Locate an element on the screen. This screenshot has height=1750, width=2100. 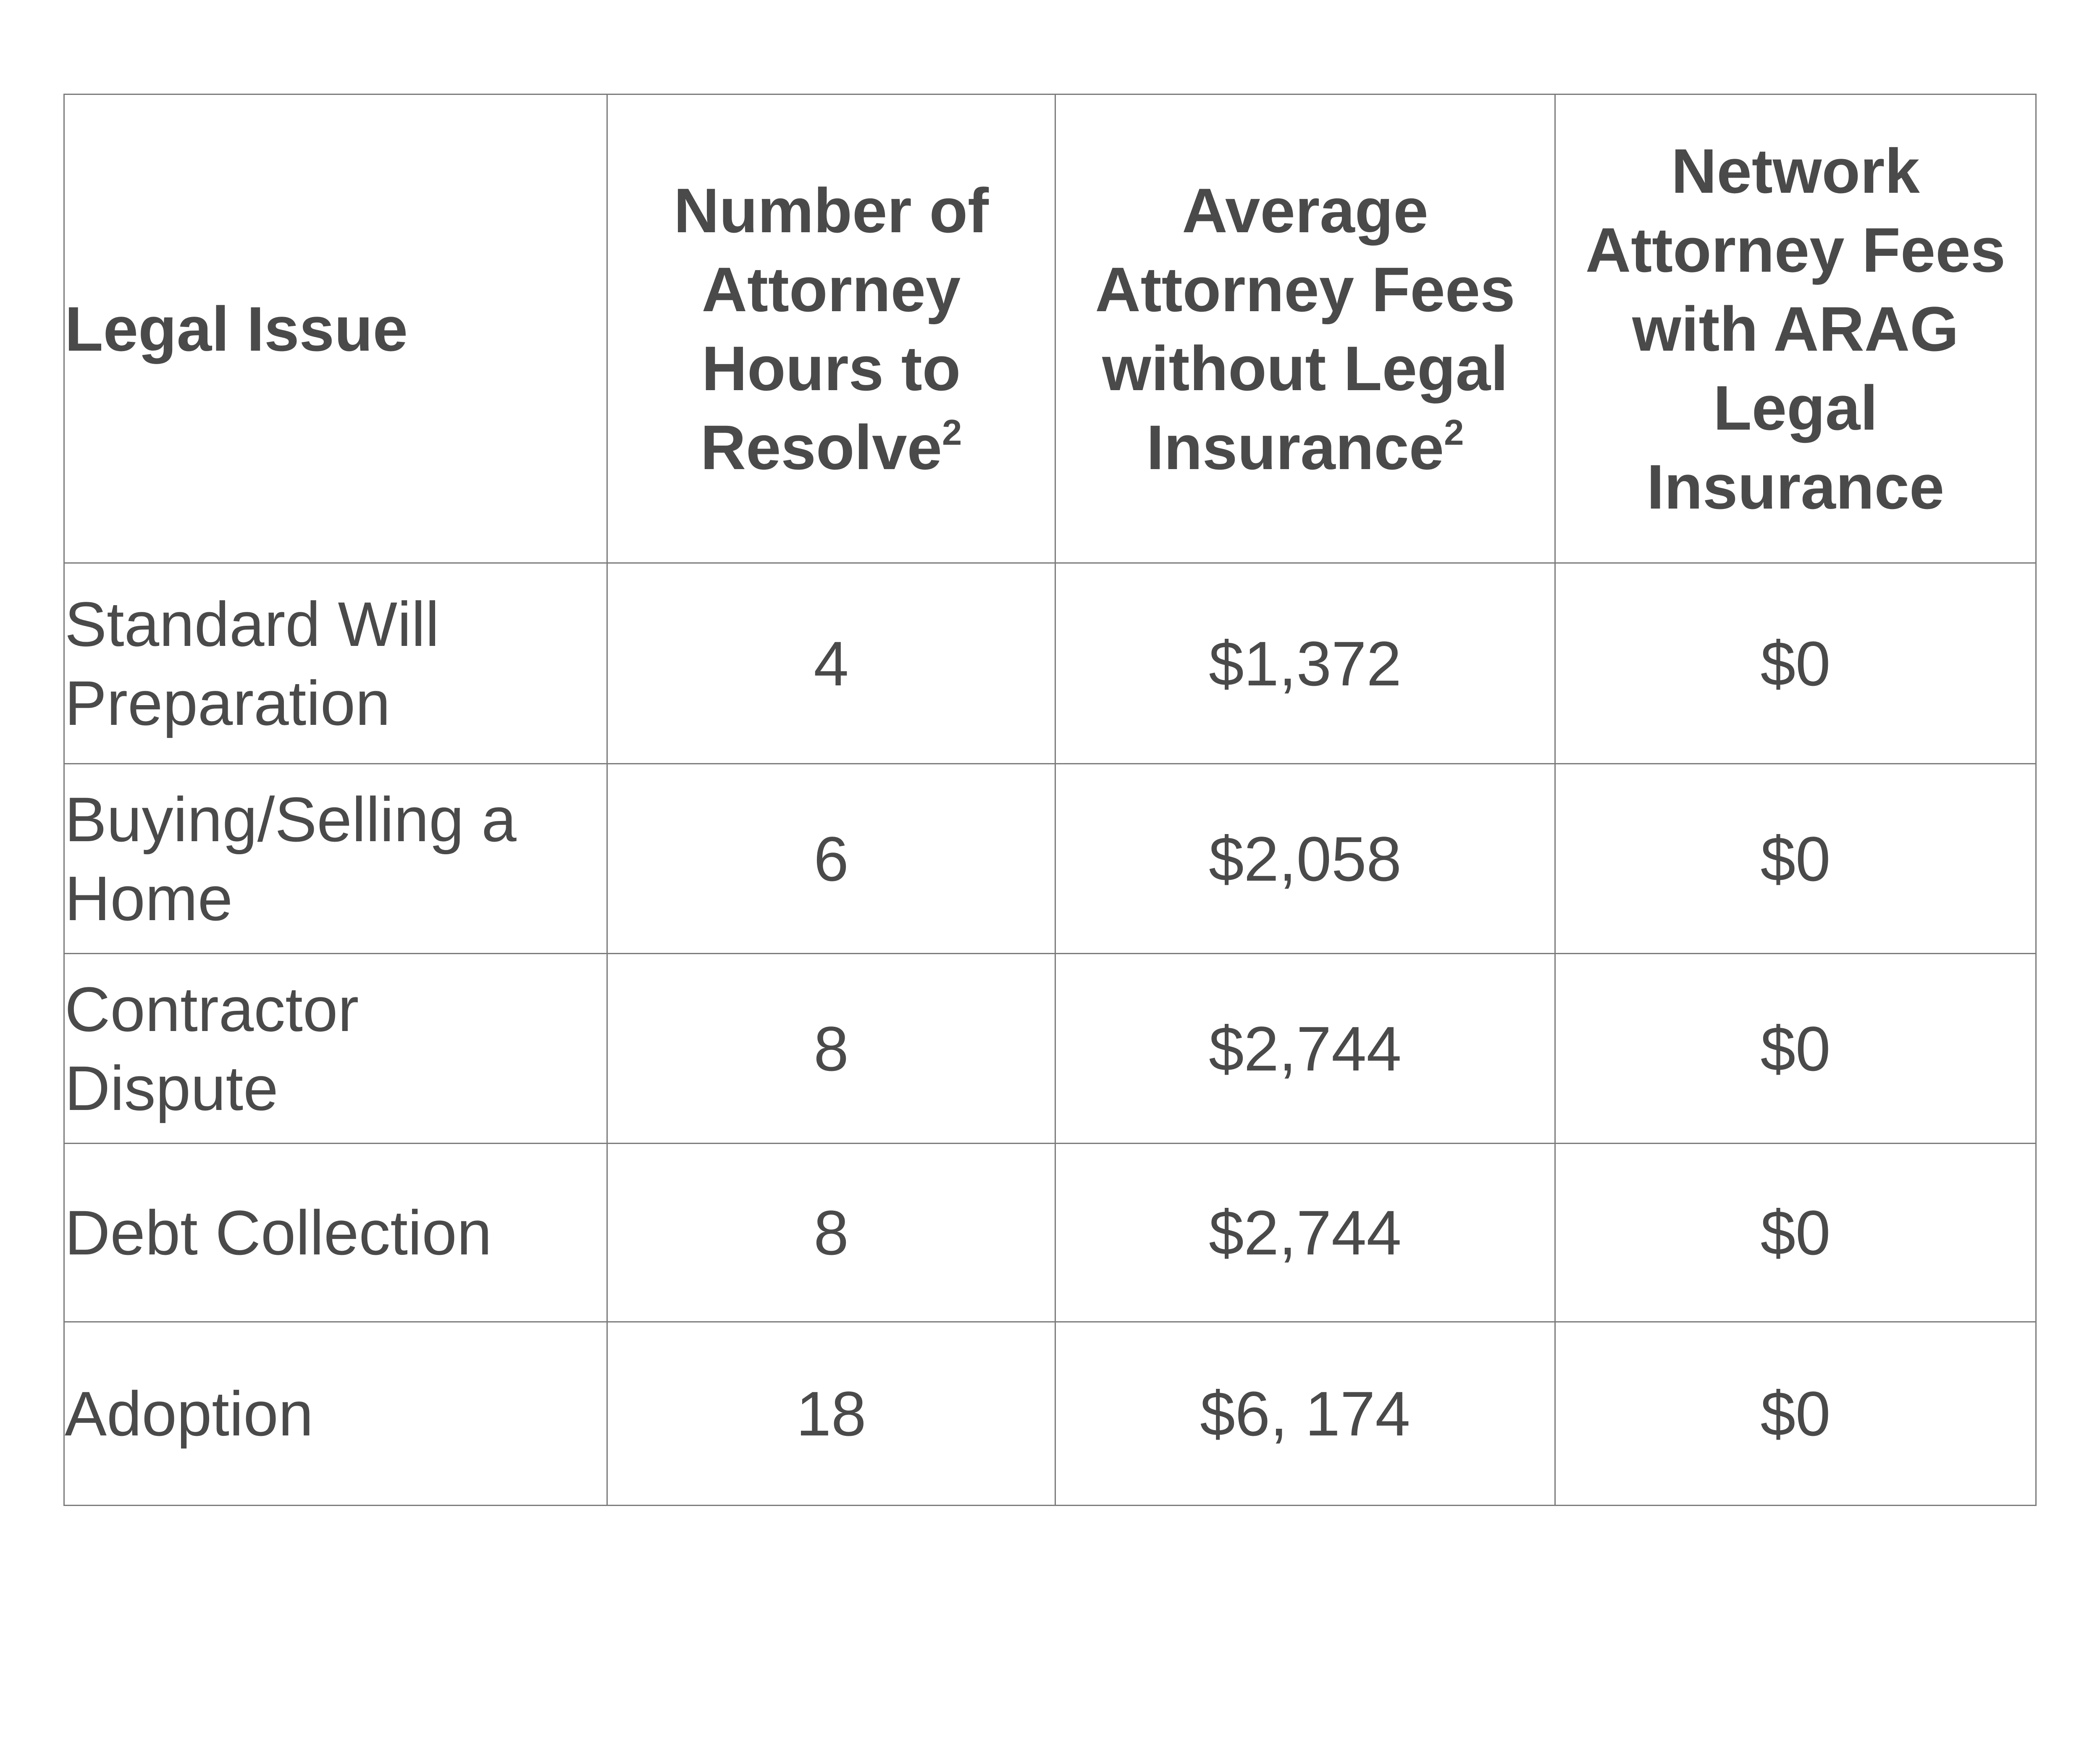
table-row: Standard Will Preparation 4 $1,372 $0 is located at coordinates (1050, 663).